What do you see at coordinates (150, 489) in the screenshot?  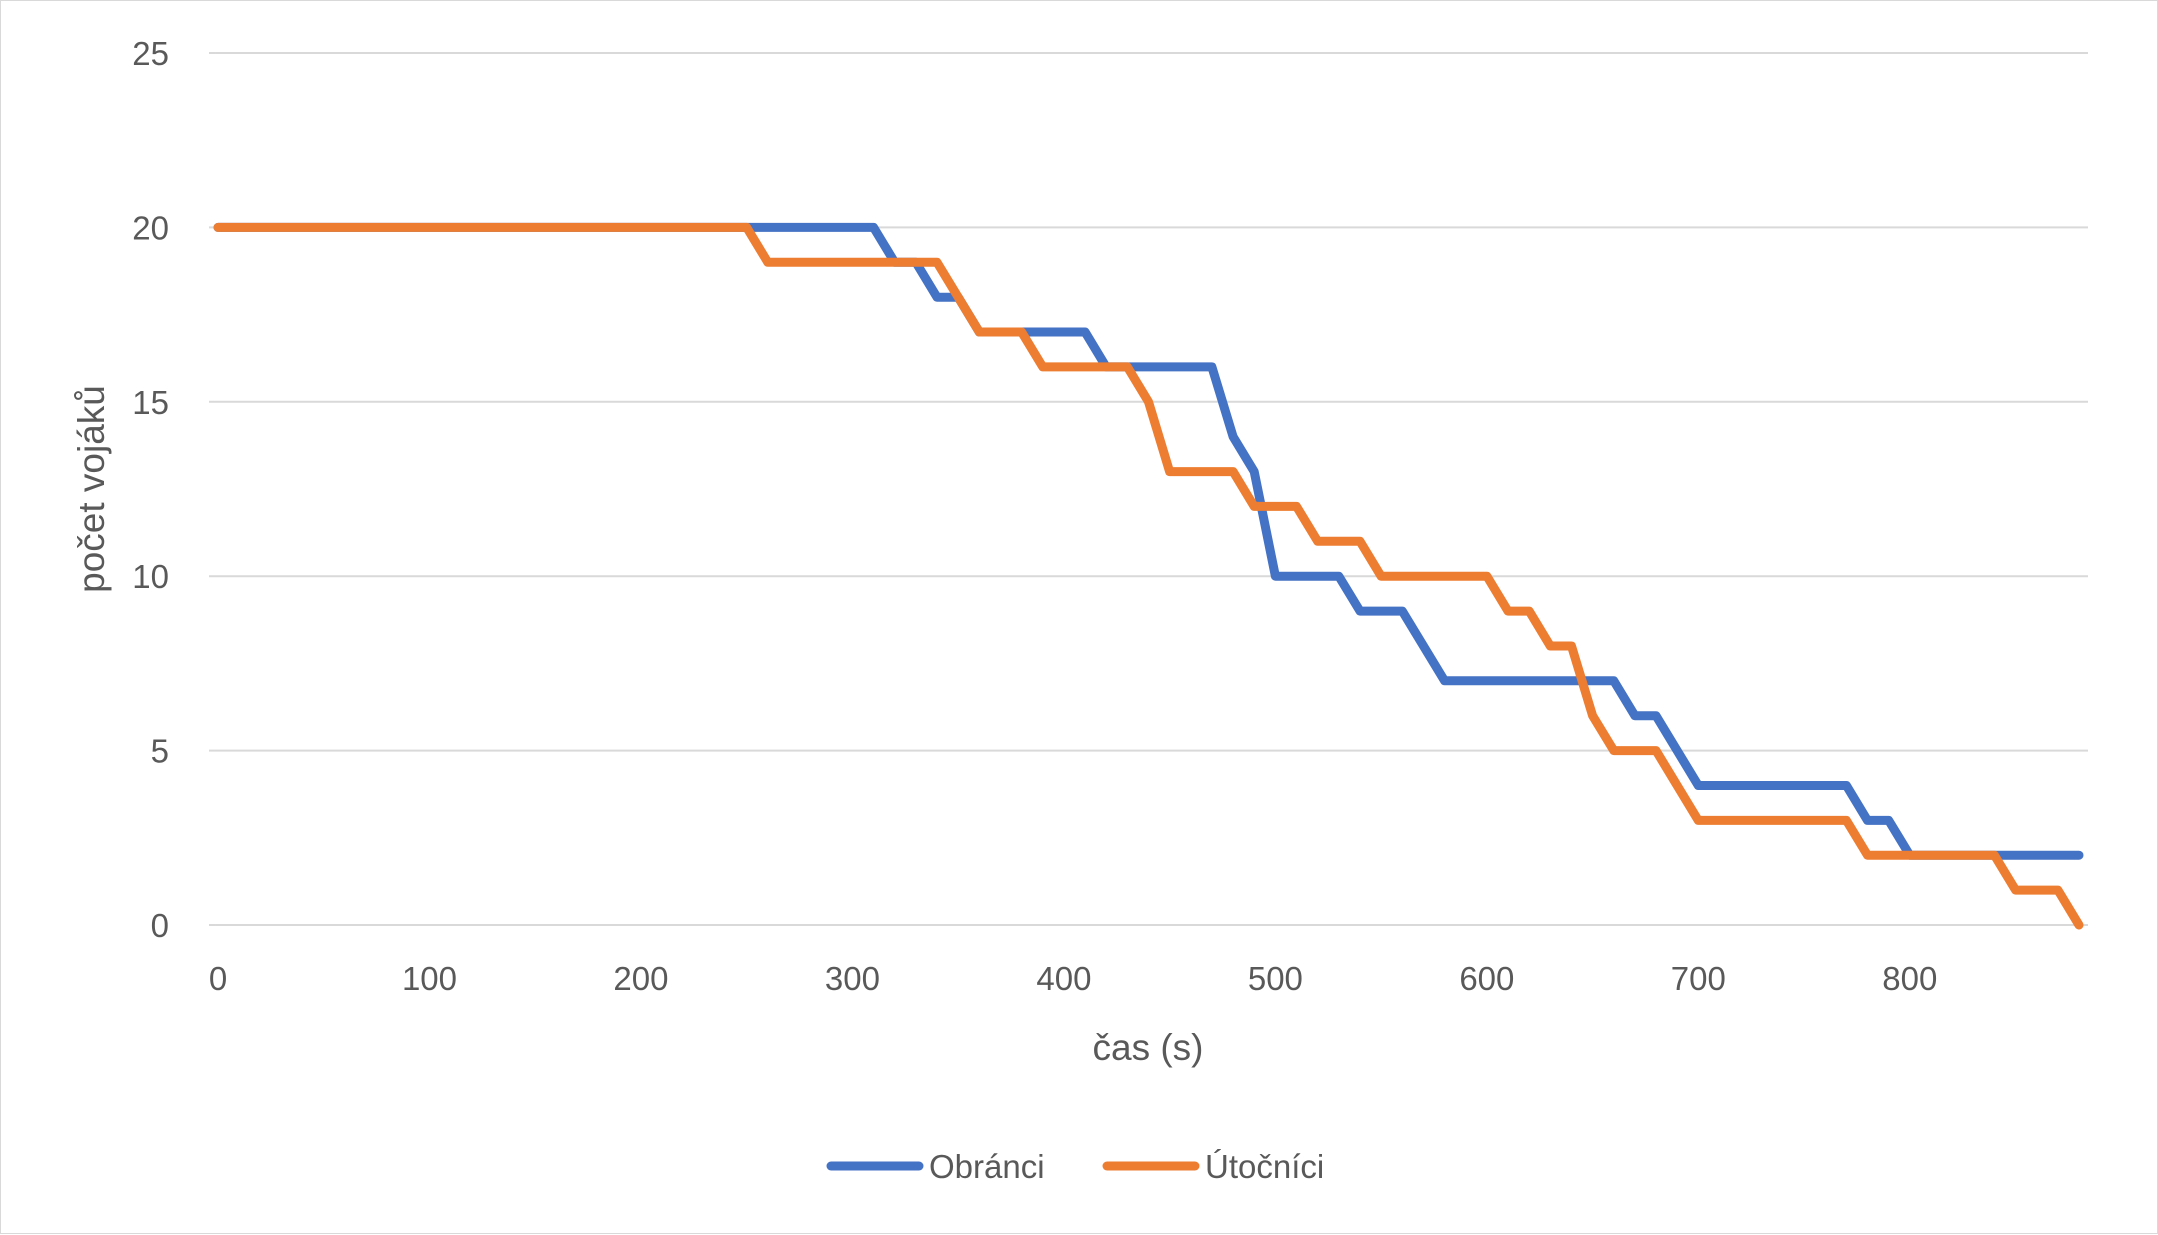 I see `y-axis-ticks: 0 5 10 15 20 25` at bounding box center [150, 489].